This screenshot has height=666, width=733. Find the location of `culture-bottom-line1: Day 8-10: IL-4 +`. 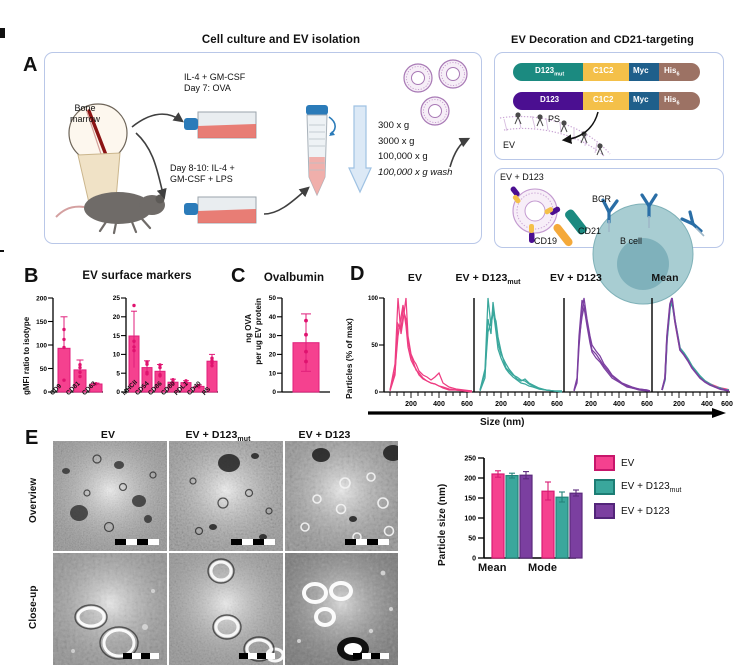

culture-bottom-line1: Day 8-10: IL-4 + is located at coordinates (202, 168).